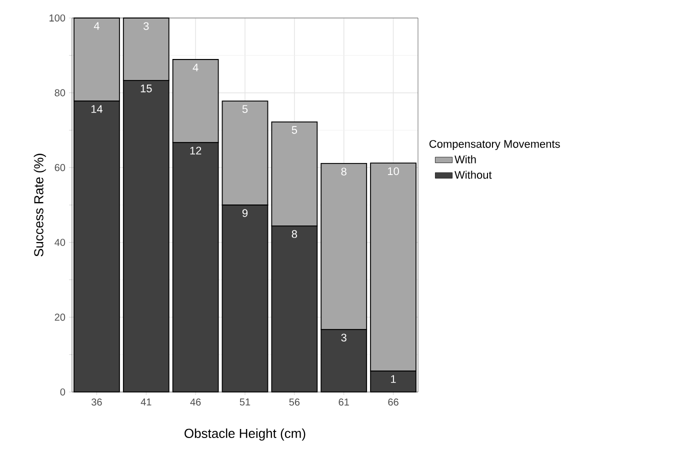 Image resolution: width=673 pixels, height=461 pixels. What do you see at coordinates (60, 92) in the screenshot?
I see `y-tick-label: 80` at bounding box center [60, 92].